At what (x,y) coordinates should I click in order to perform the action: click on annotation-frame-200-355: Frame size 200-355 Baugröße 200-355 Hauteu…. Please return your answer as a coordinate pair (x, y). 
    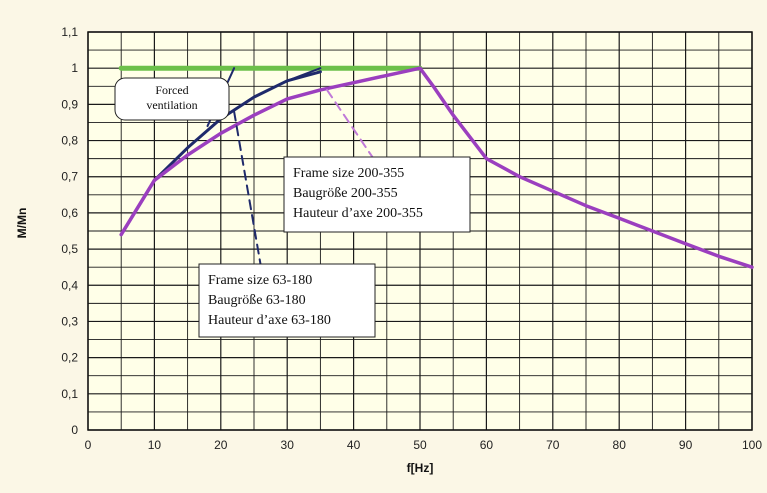
    Looking at the image, I should click on (377, 194).